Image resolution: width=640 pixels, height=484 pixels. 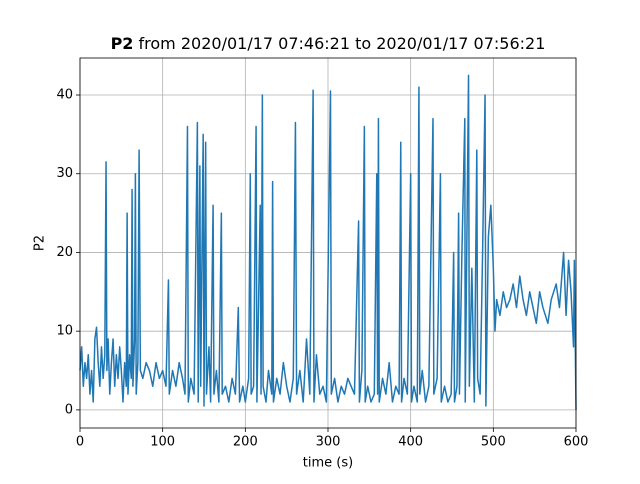 What do you see at coordinates (40, 243) in the screenshot?
I see `y-axis-label: P2` at bounding box center [40, 243].